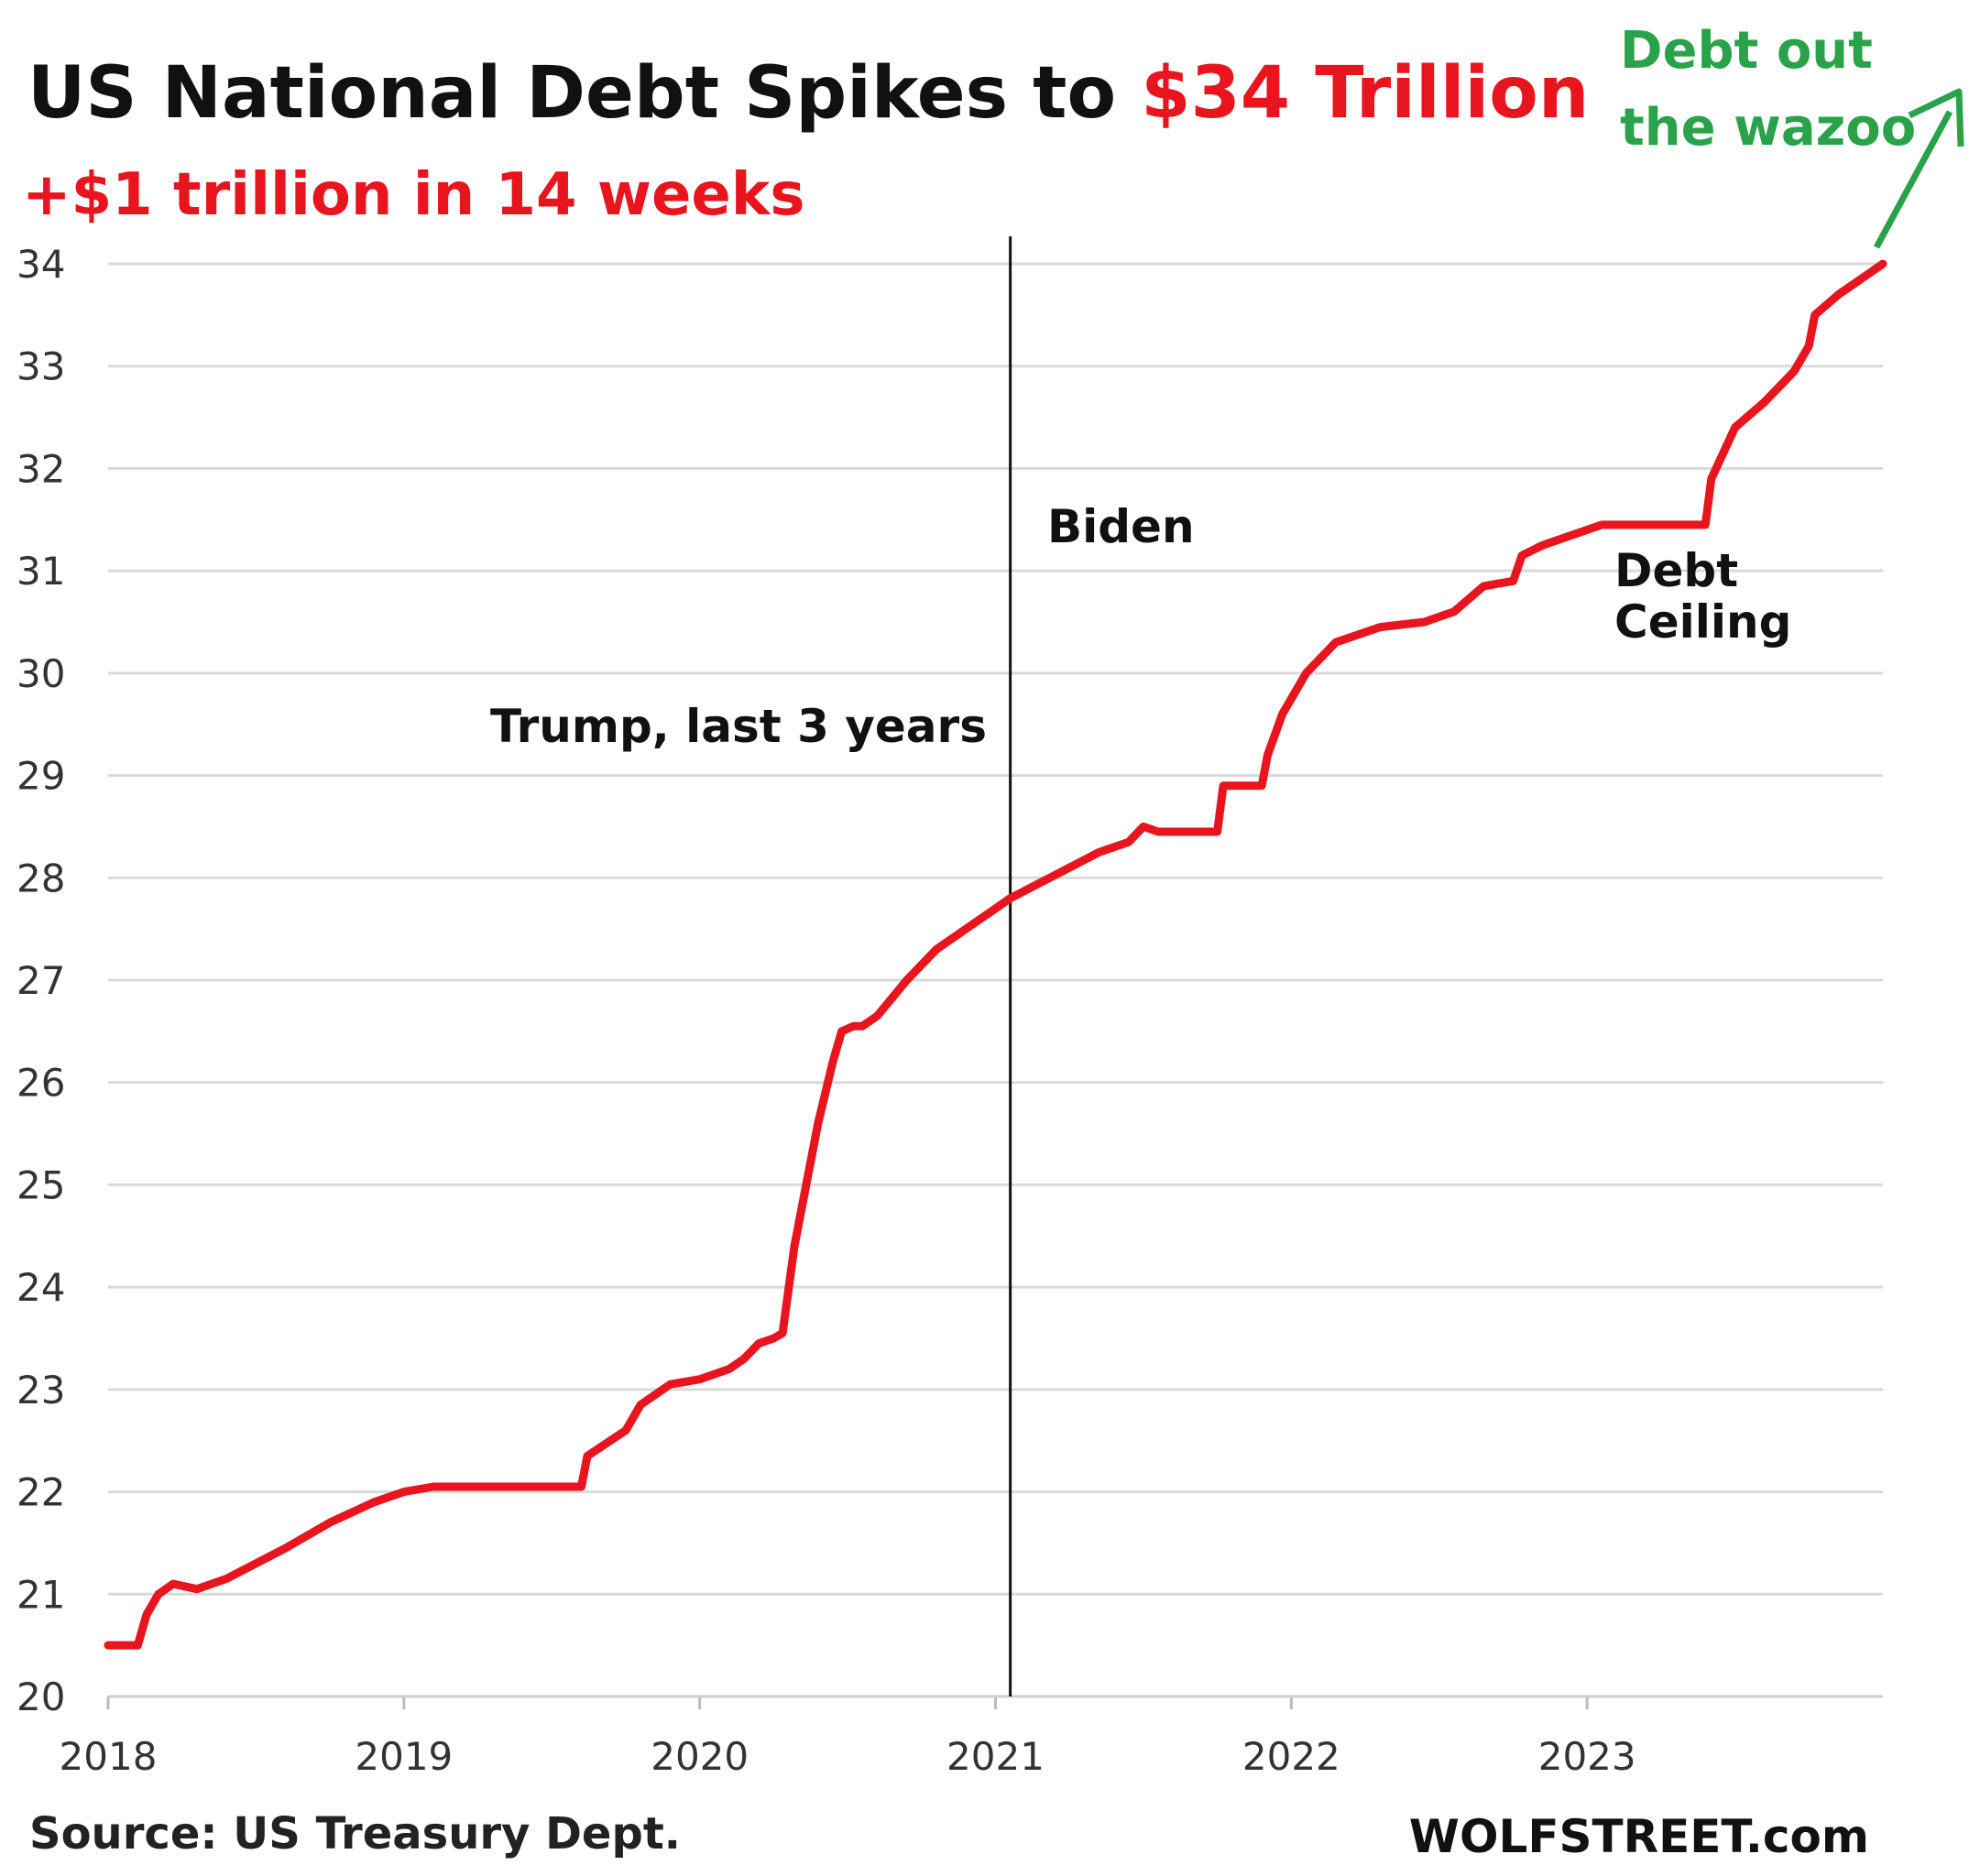 This screenshot has width=1980, height=1876. I want to click on source-note: Source: US Treasury Dept., so click(355, 1834).